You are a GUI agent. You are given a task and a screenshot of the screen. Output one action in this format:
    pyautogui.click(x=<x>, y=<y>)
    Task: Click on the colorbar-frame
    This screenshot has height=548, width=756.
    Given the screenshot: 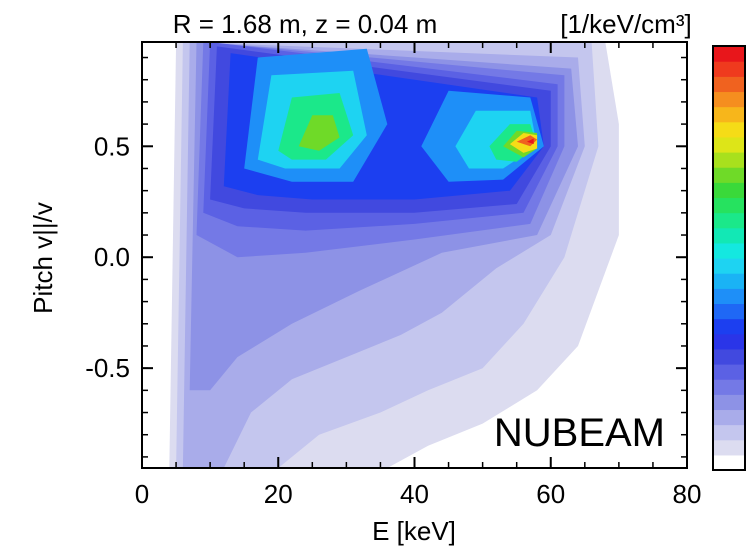 What is the action you would take?
    pyautogui.click(x=729, y=258)
    